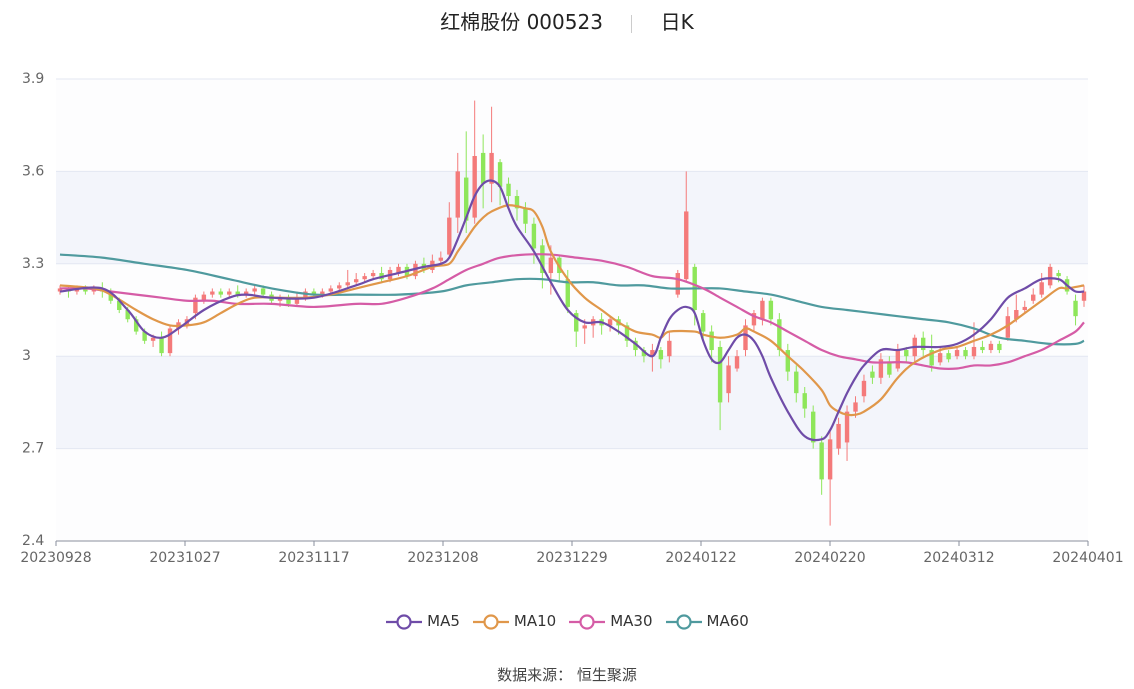 This screenshot has height=689, width=1134. Describe the element at coordinates (610, 621) in the screenshot. I see `legend-item-ma30: MA30` at that location.